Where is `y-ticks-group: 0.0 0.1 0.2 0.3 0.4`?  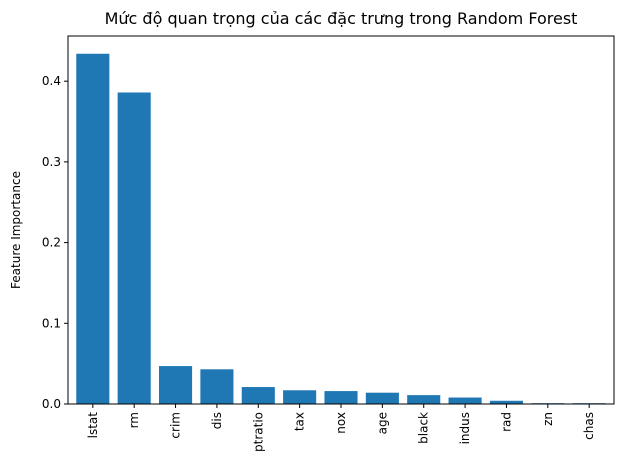 y-ticks-group: 0.0 0.1 0.2 0.3 0.4 is located at coordinates (55, 242).